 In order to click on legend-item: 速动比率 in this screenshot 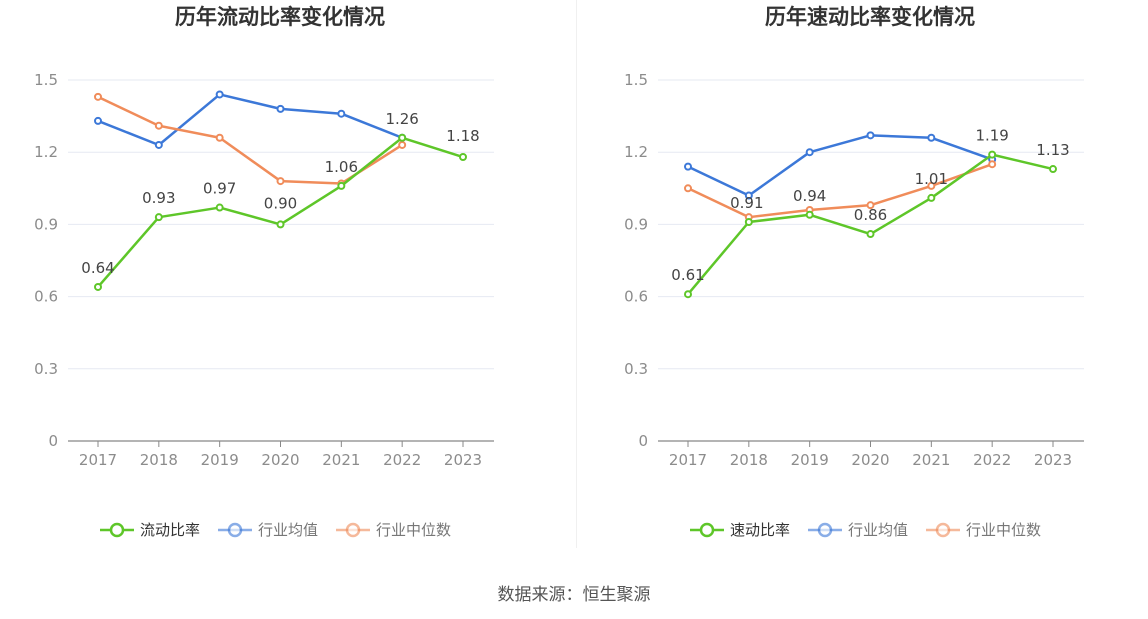, I will do `click(740, 530)`.